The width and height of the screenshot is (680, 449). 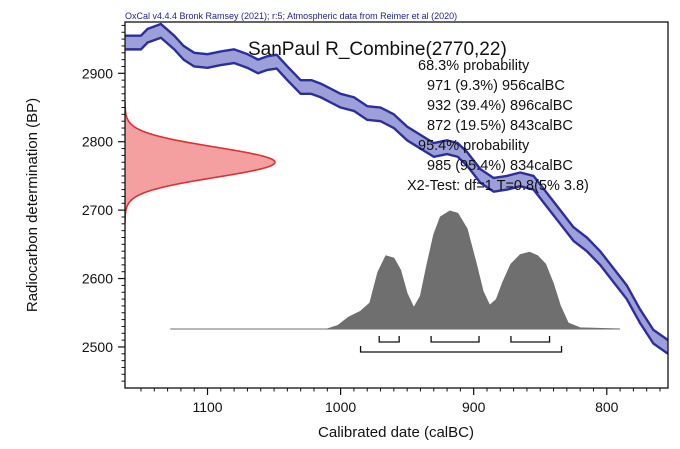 I want to click on y-axis: 2500 2600 2700 2800 2900, so click(x=103, y=203).